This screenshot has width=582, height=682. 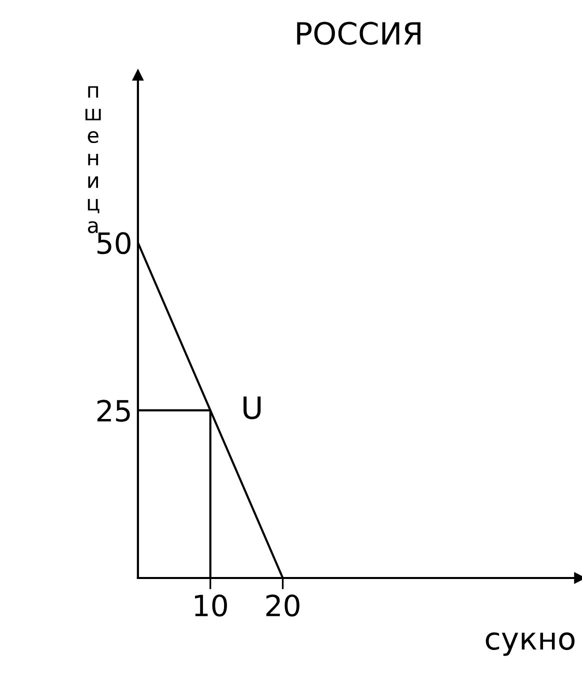 What do you see at coordinates (252, 408) in the screenshot?
I see `annotation: U` at bounding box center [252, 408].